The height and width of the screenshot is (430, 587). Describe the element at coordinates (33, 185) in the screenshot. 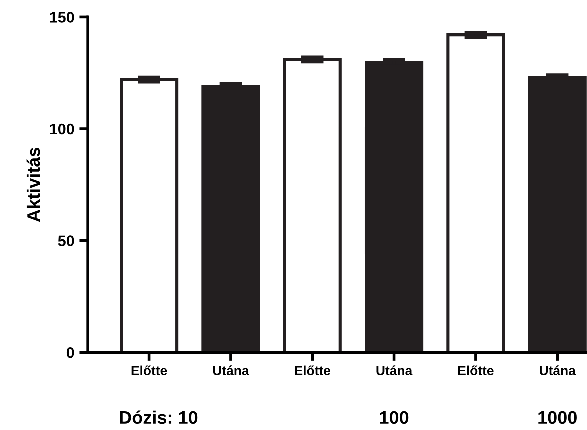

I see `y-axis-title: Aktivitás` at that location.